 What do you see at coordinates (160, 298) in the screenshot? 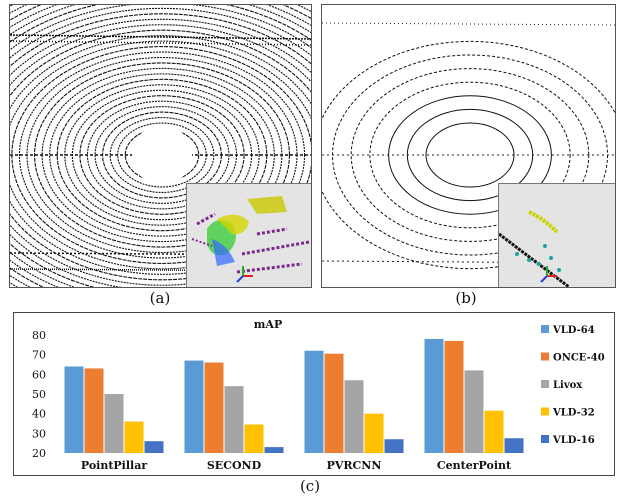
I see `subfigure-label-a: (a)` at bounding box center [160, 298].